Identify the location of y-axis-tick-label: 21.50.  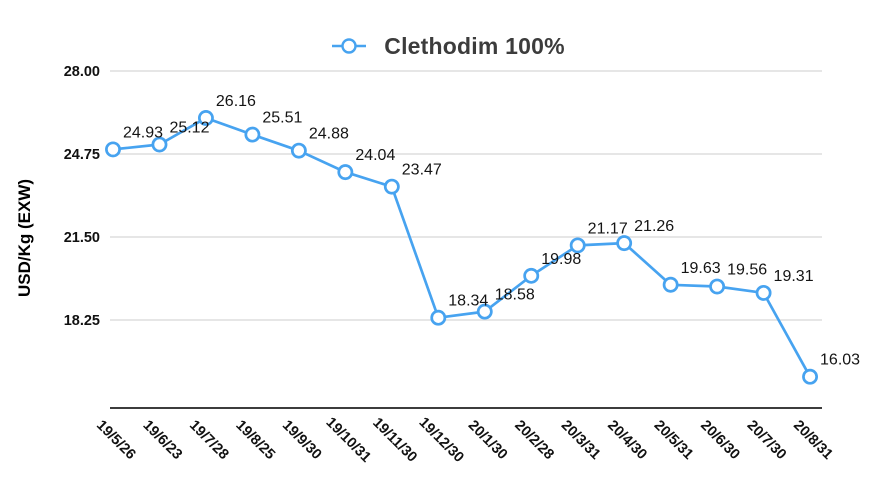
(82, 238).